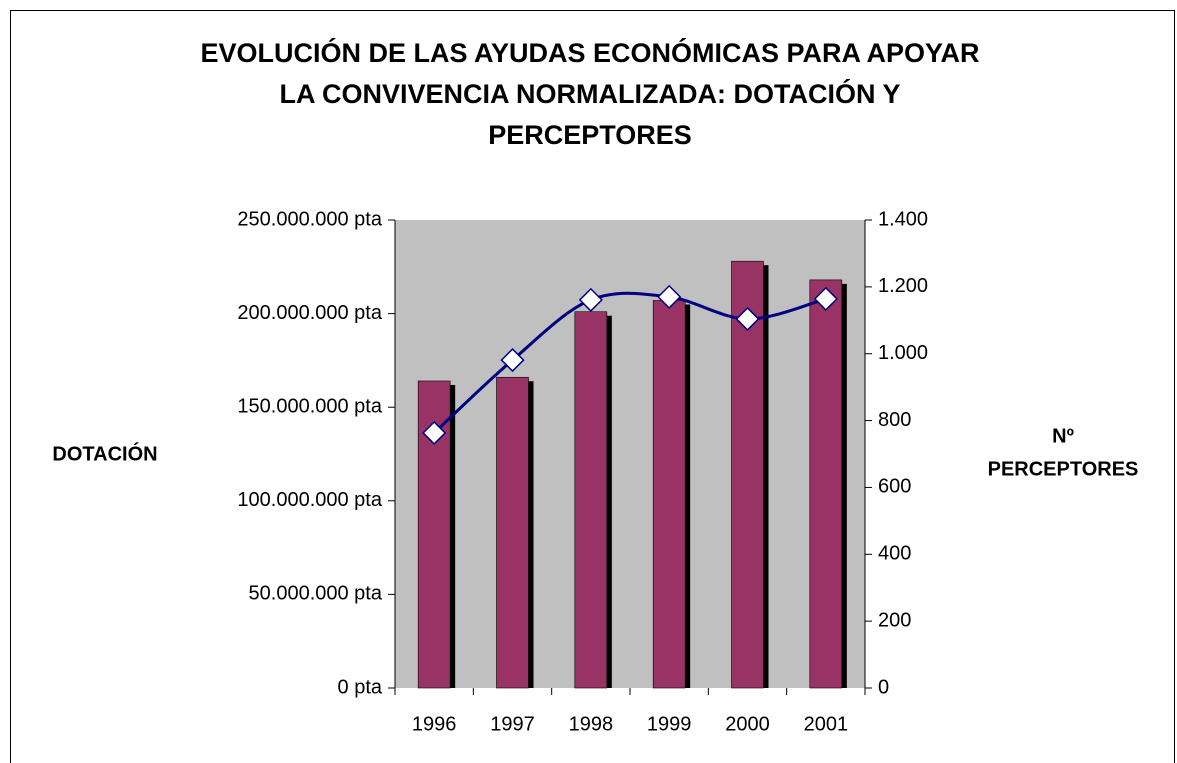 The image size is (1177, 763). What do you see at coordinates (309, 313) in the screenshot?
I see `y-tick-label: 200.000.000 pta` at bounding box center [309, 313].